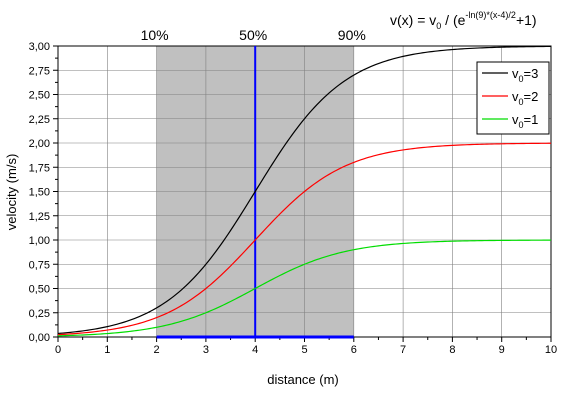 The height and width of the screenshot is (404, 580). I want to click on x-tick-labels: 0 1 2 3 4 5 6 7 8 9 10, so click(306, 350).